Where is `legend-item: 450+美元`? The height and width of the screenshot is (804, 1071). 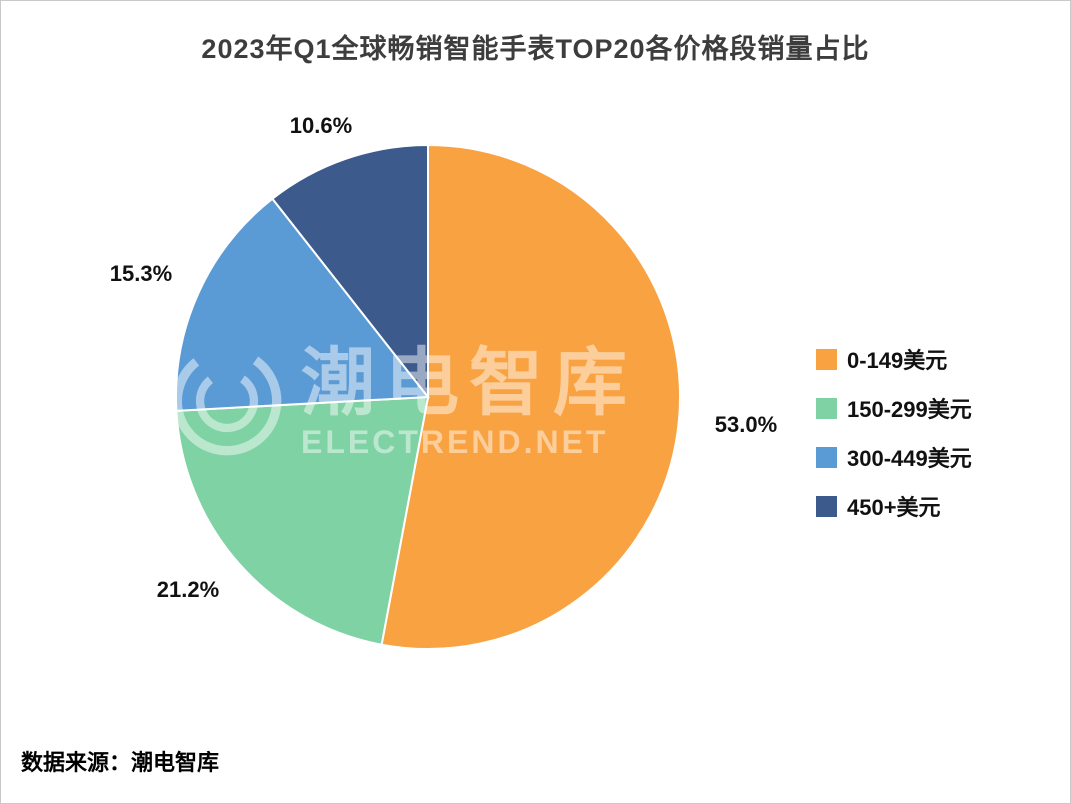 legend-item: 450+美元 is located at coordinates (894, 506).